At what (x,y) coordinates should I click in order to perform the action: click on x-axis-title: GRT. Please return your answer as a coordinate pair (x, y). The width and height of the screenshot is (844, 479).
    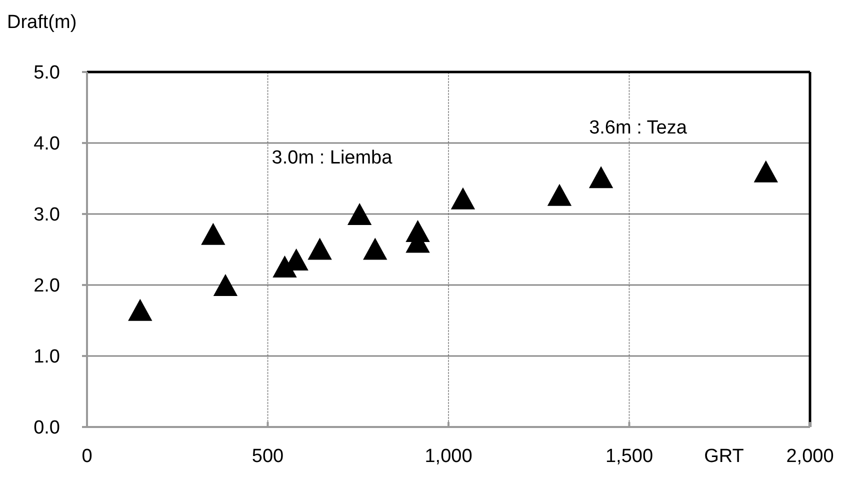
    Looking at the image, I should click on (724, 456).